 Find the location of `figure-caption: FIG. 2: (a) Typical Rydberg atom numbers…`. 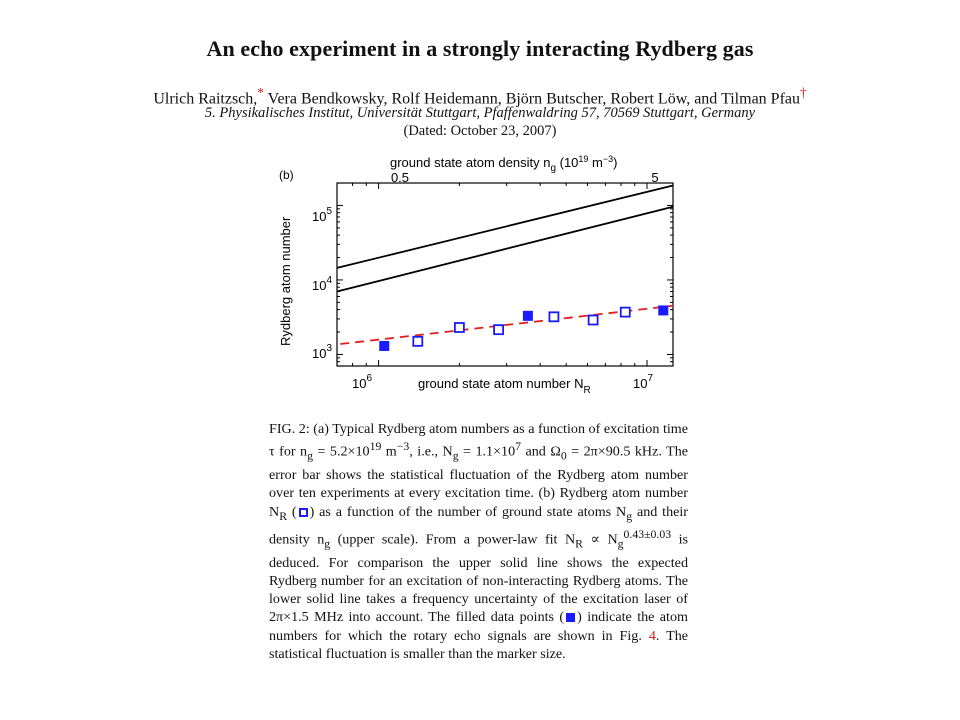

figure-caption: FIG. 2: (a) Typical Rydberg atom numbers… is located at coordinates (479, 542).